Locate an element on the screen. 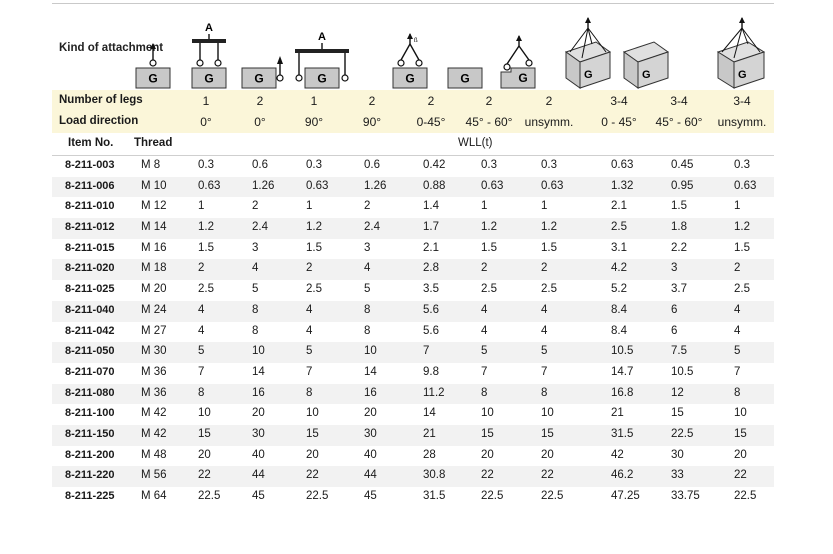  thread-size: M 36 is located at coordinates (154, 371).